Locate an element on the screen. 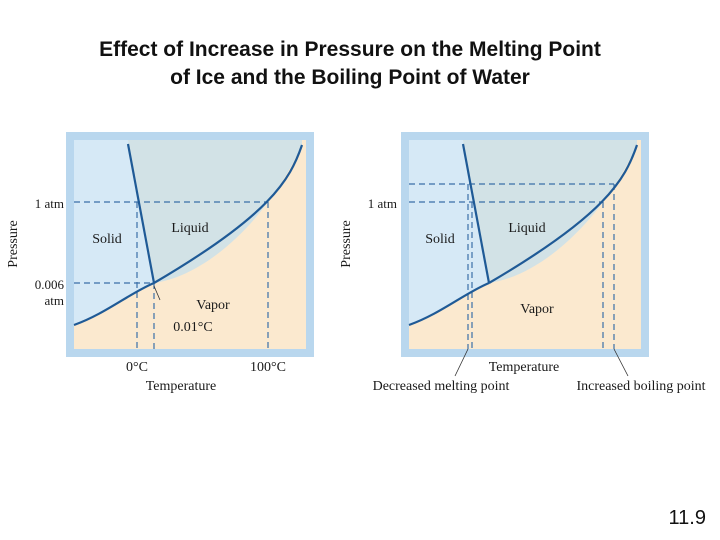 Image resolution: width=720 pixels, height=540 pixels. right-solid-label: Solid is located at coordinates (440, 239).